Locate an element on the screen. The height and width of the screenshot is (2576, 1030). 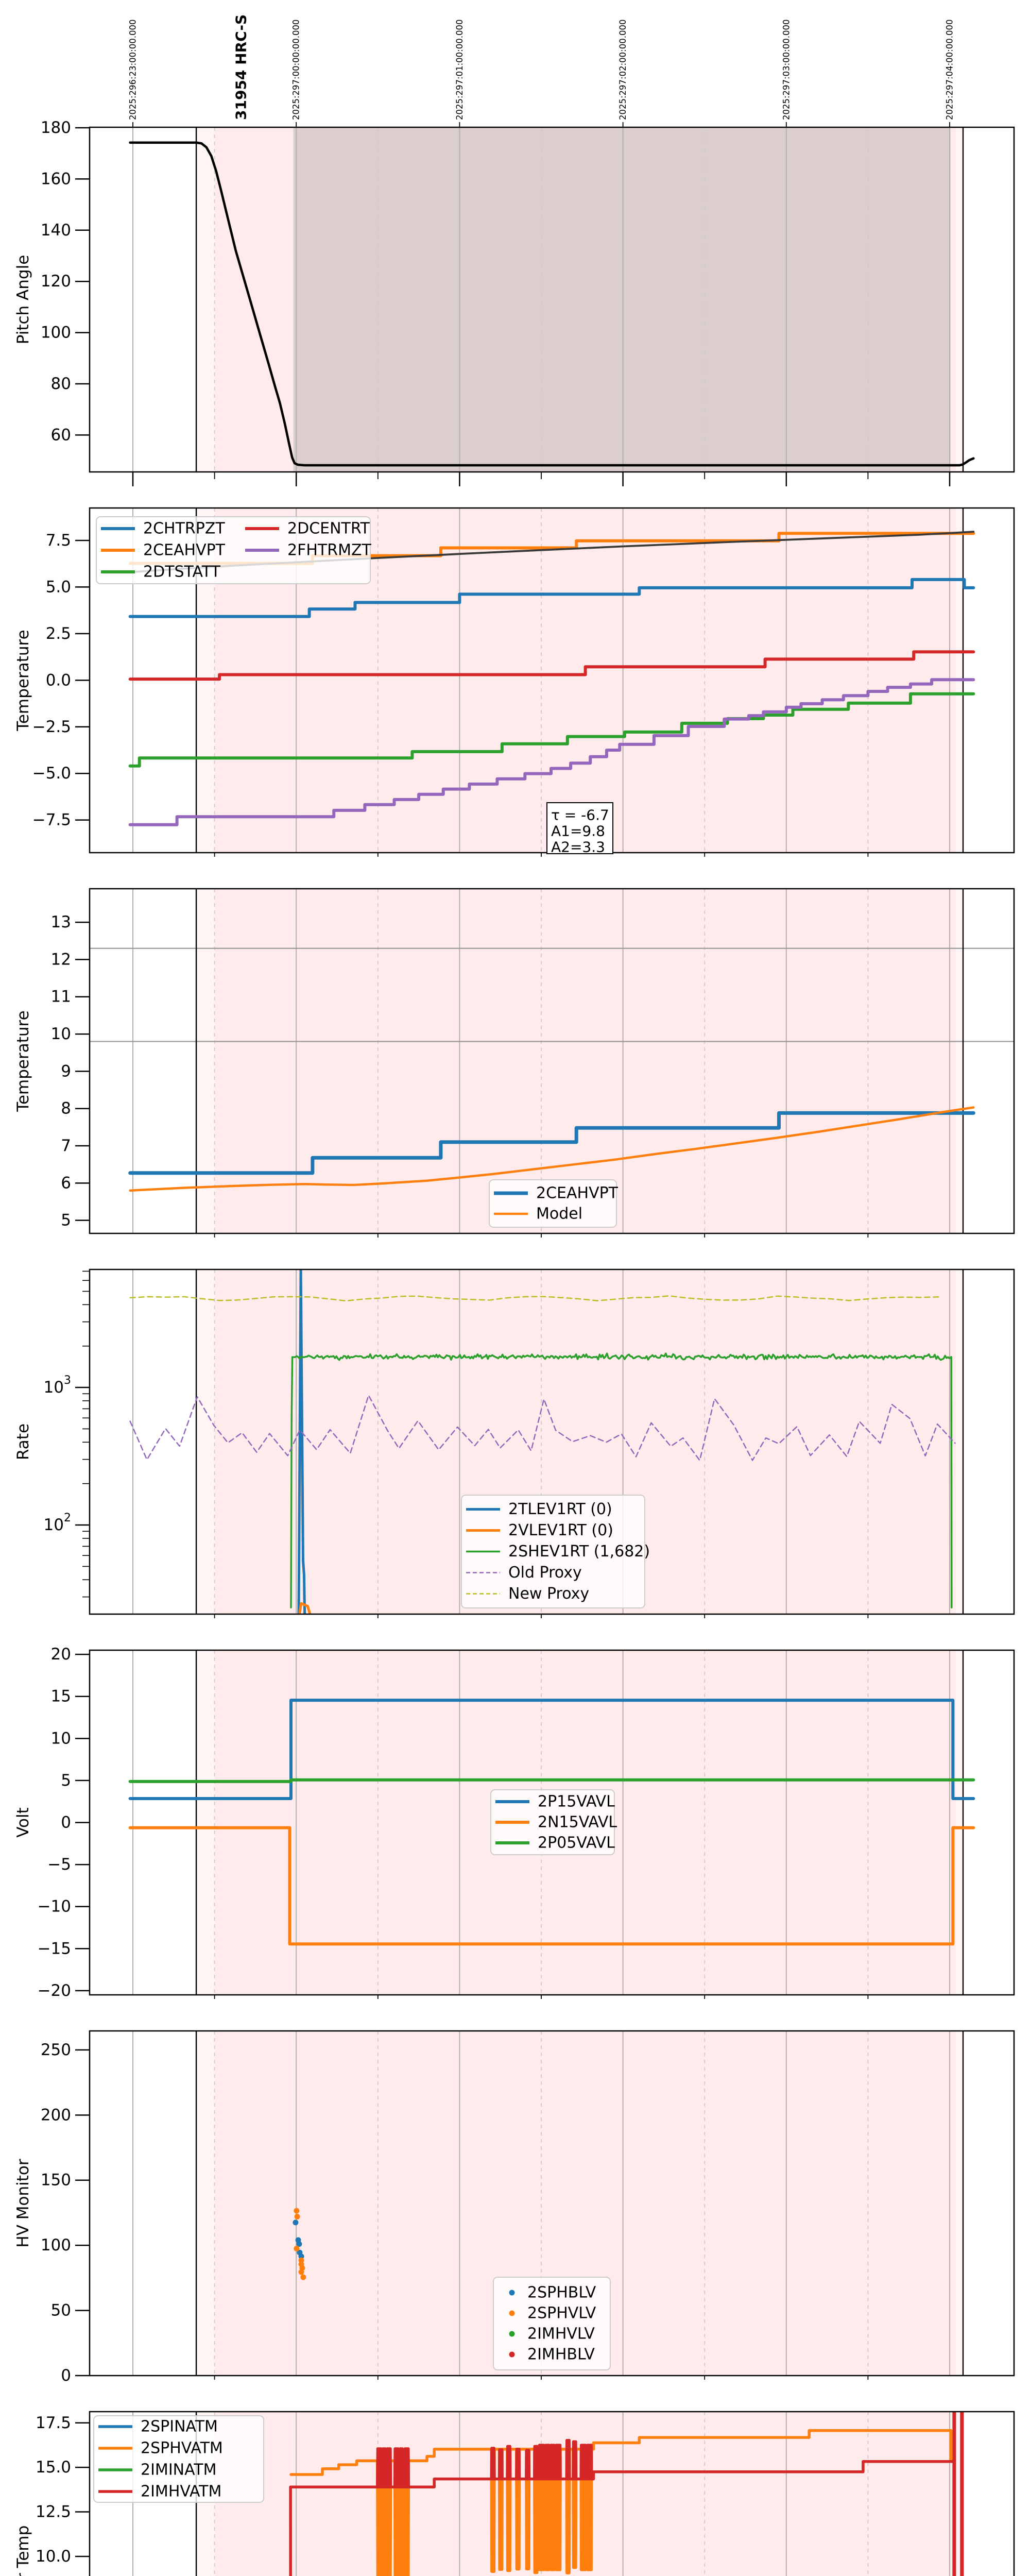
series-2P15VAVL is located at coordinates (551, 1749).